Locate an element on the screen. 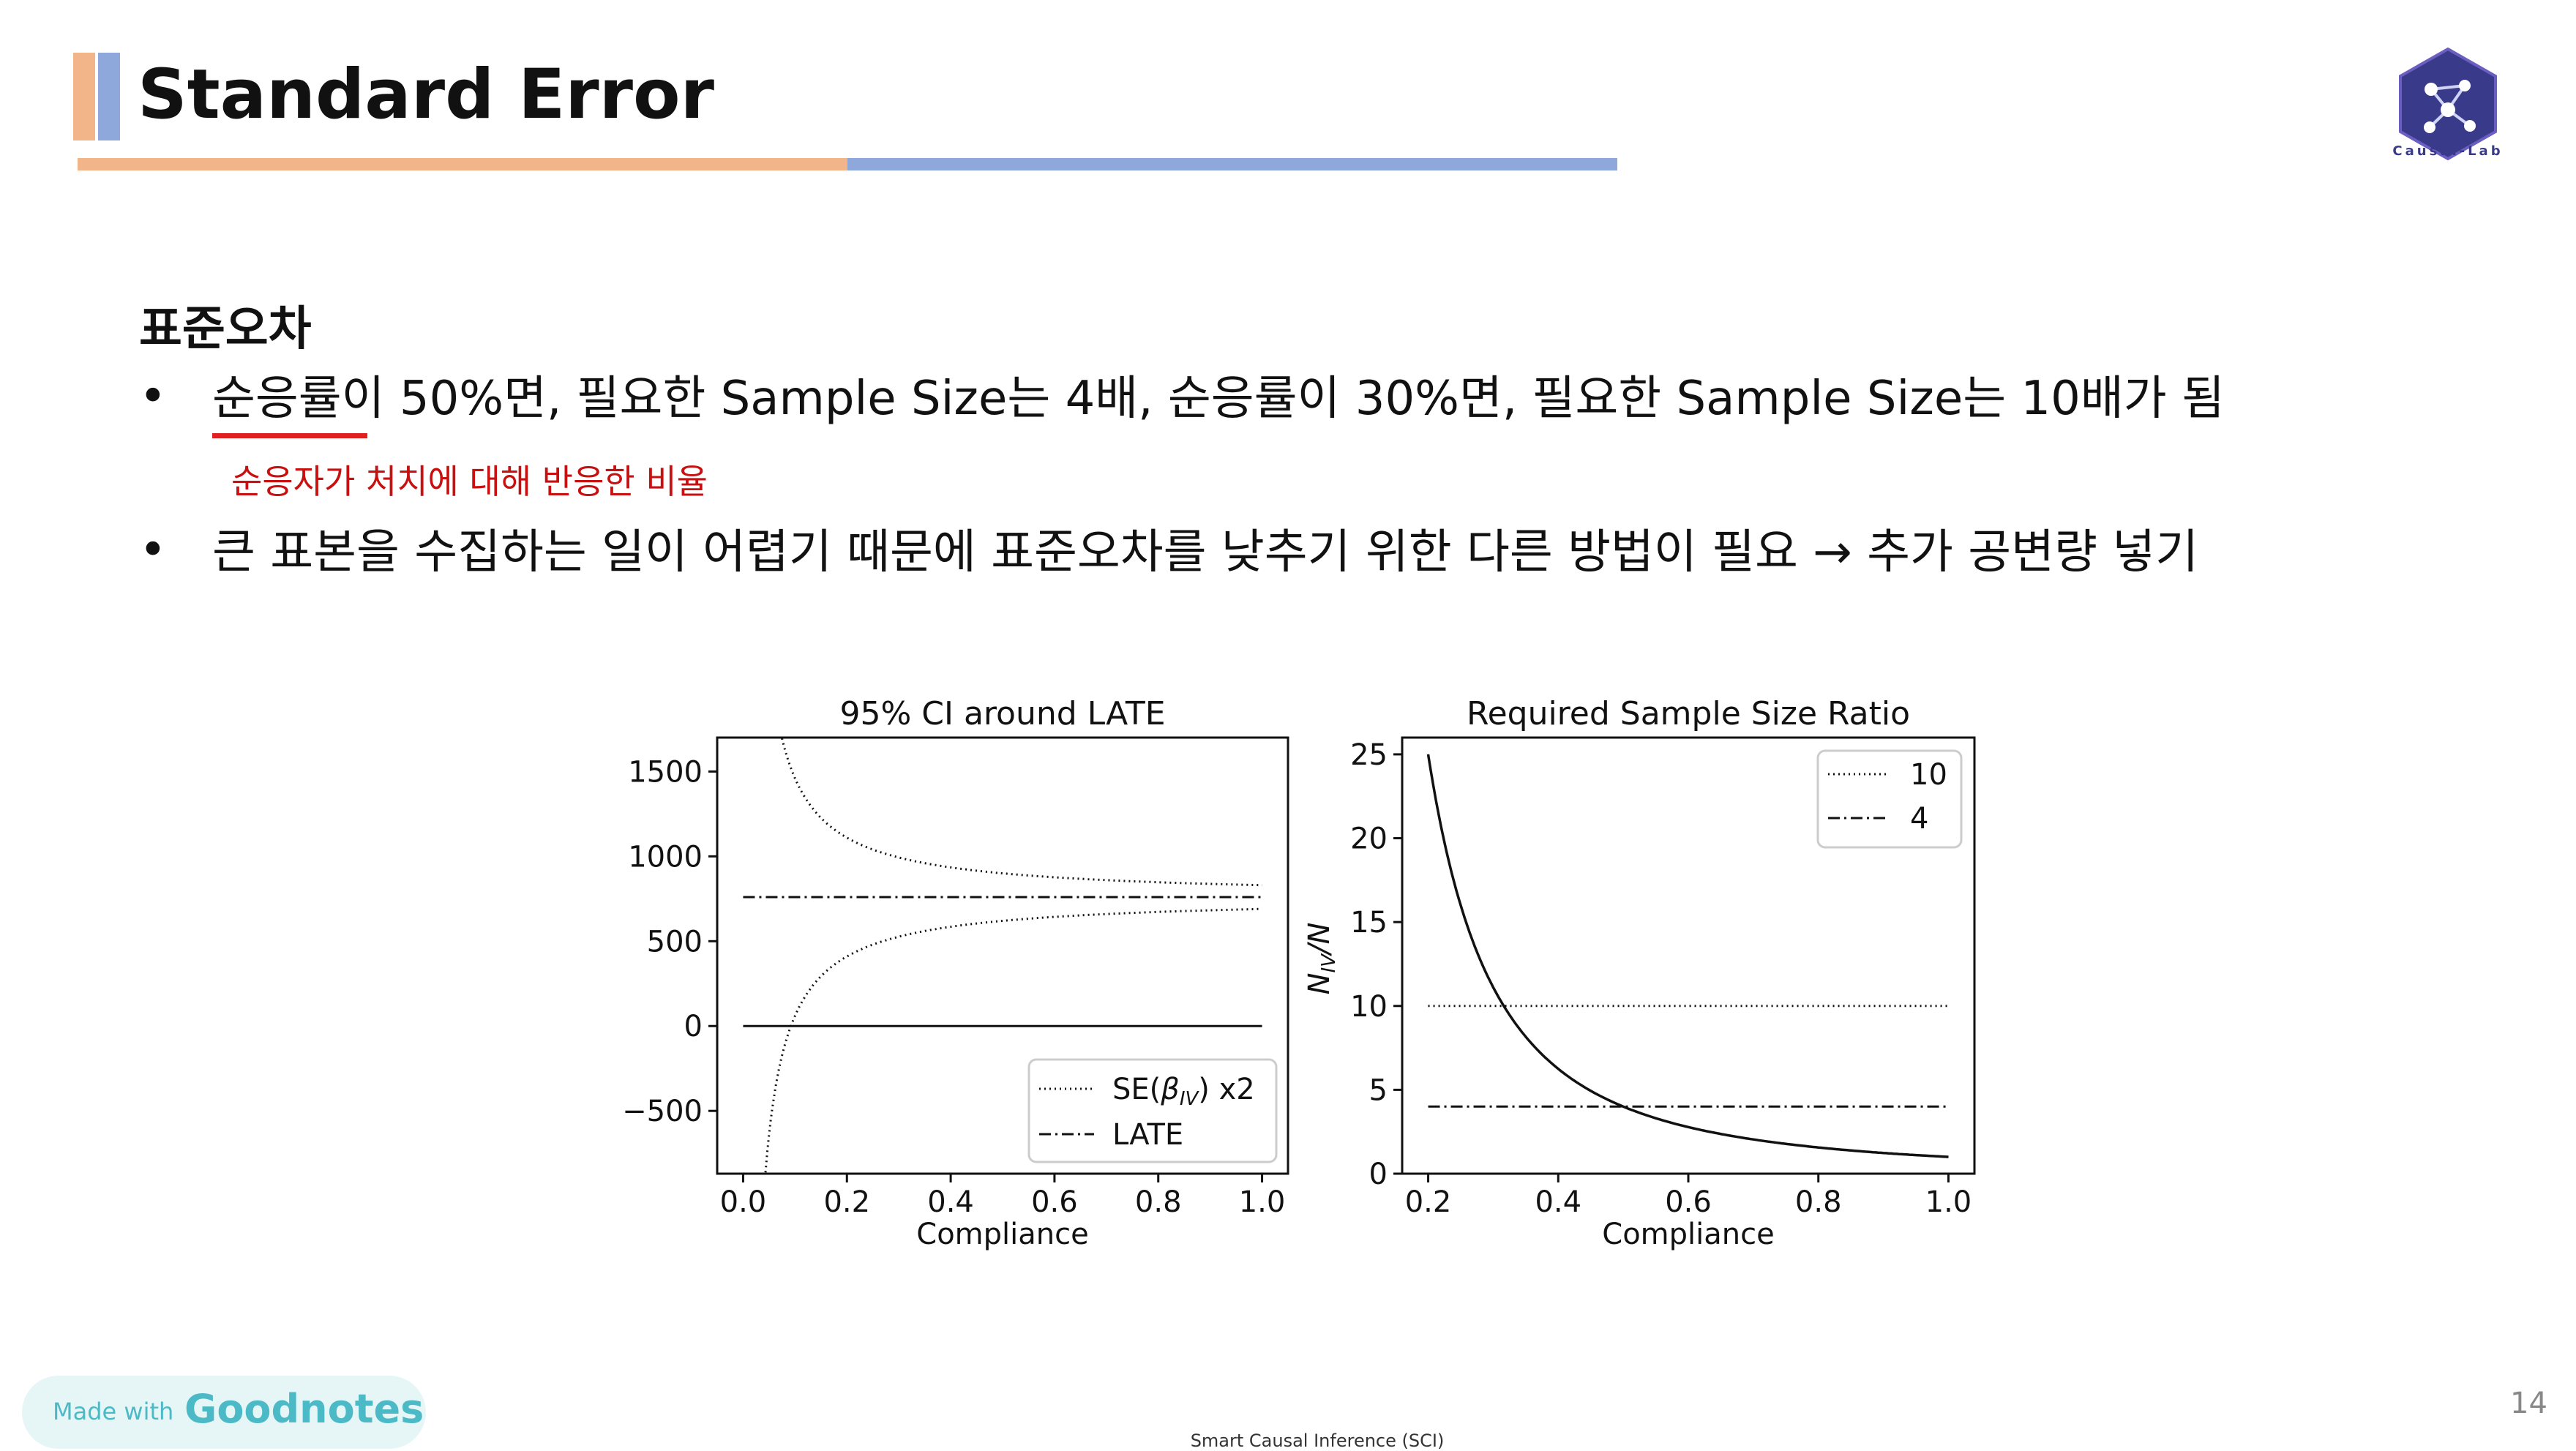 This screenshot has height=1451, width=2576. title-accent-orange is located at coordinates (84, 96).